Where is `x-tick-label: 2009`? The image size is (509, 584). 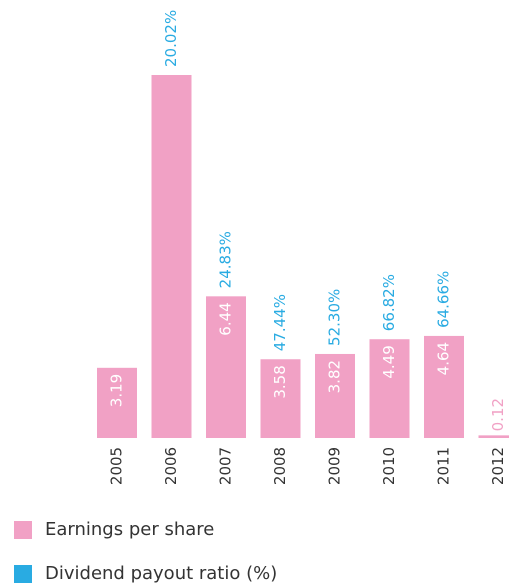 x-tick-label: 2009 is located at coordinates (335, 466).